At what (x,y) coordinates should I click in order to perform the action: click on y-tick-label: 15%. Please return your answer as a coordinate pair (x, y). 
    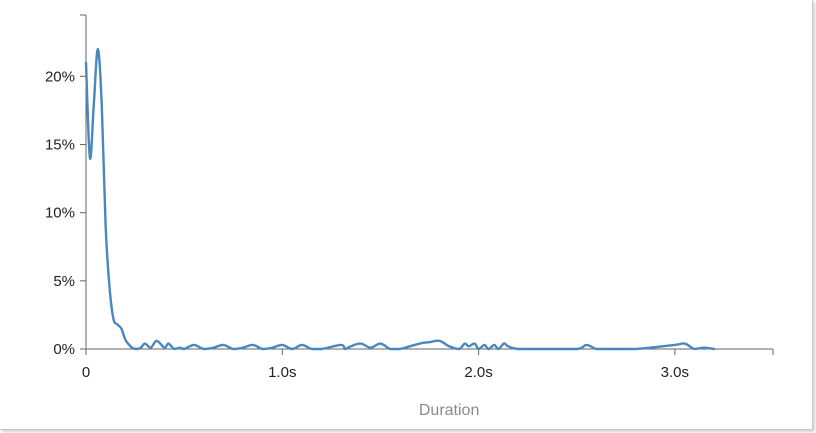
    Looking at the image, I should click on (60, 145).